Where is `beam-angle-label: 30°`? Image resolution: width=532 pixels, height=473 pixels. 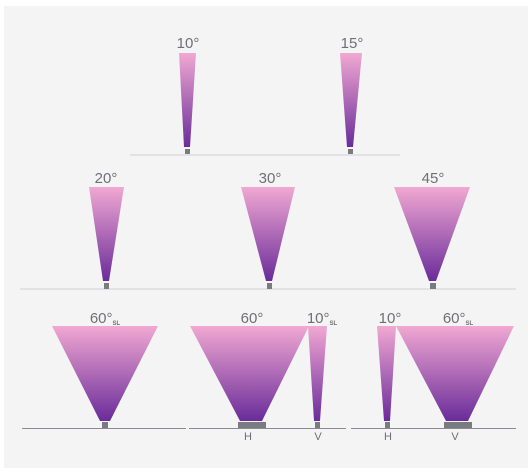 beam-angle-label: 30° is located at coordinates (270, 178).